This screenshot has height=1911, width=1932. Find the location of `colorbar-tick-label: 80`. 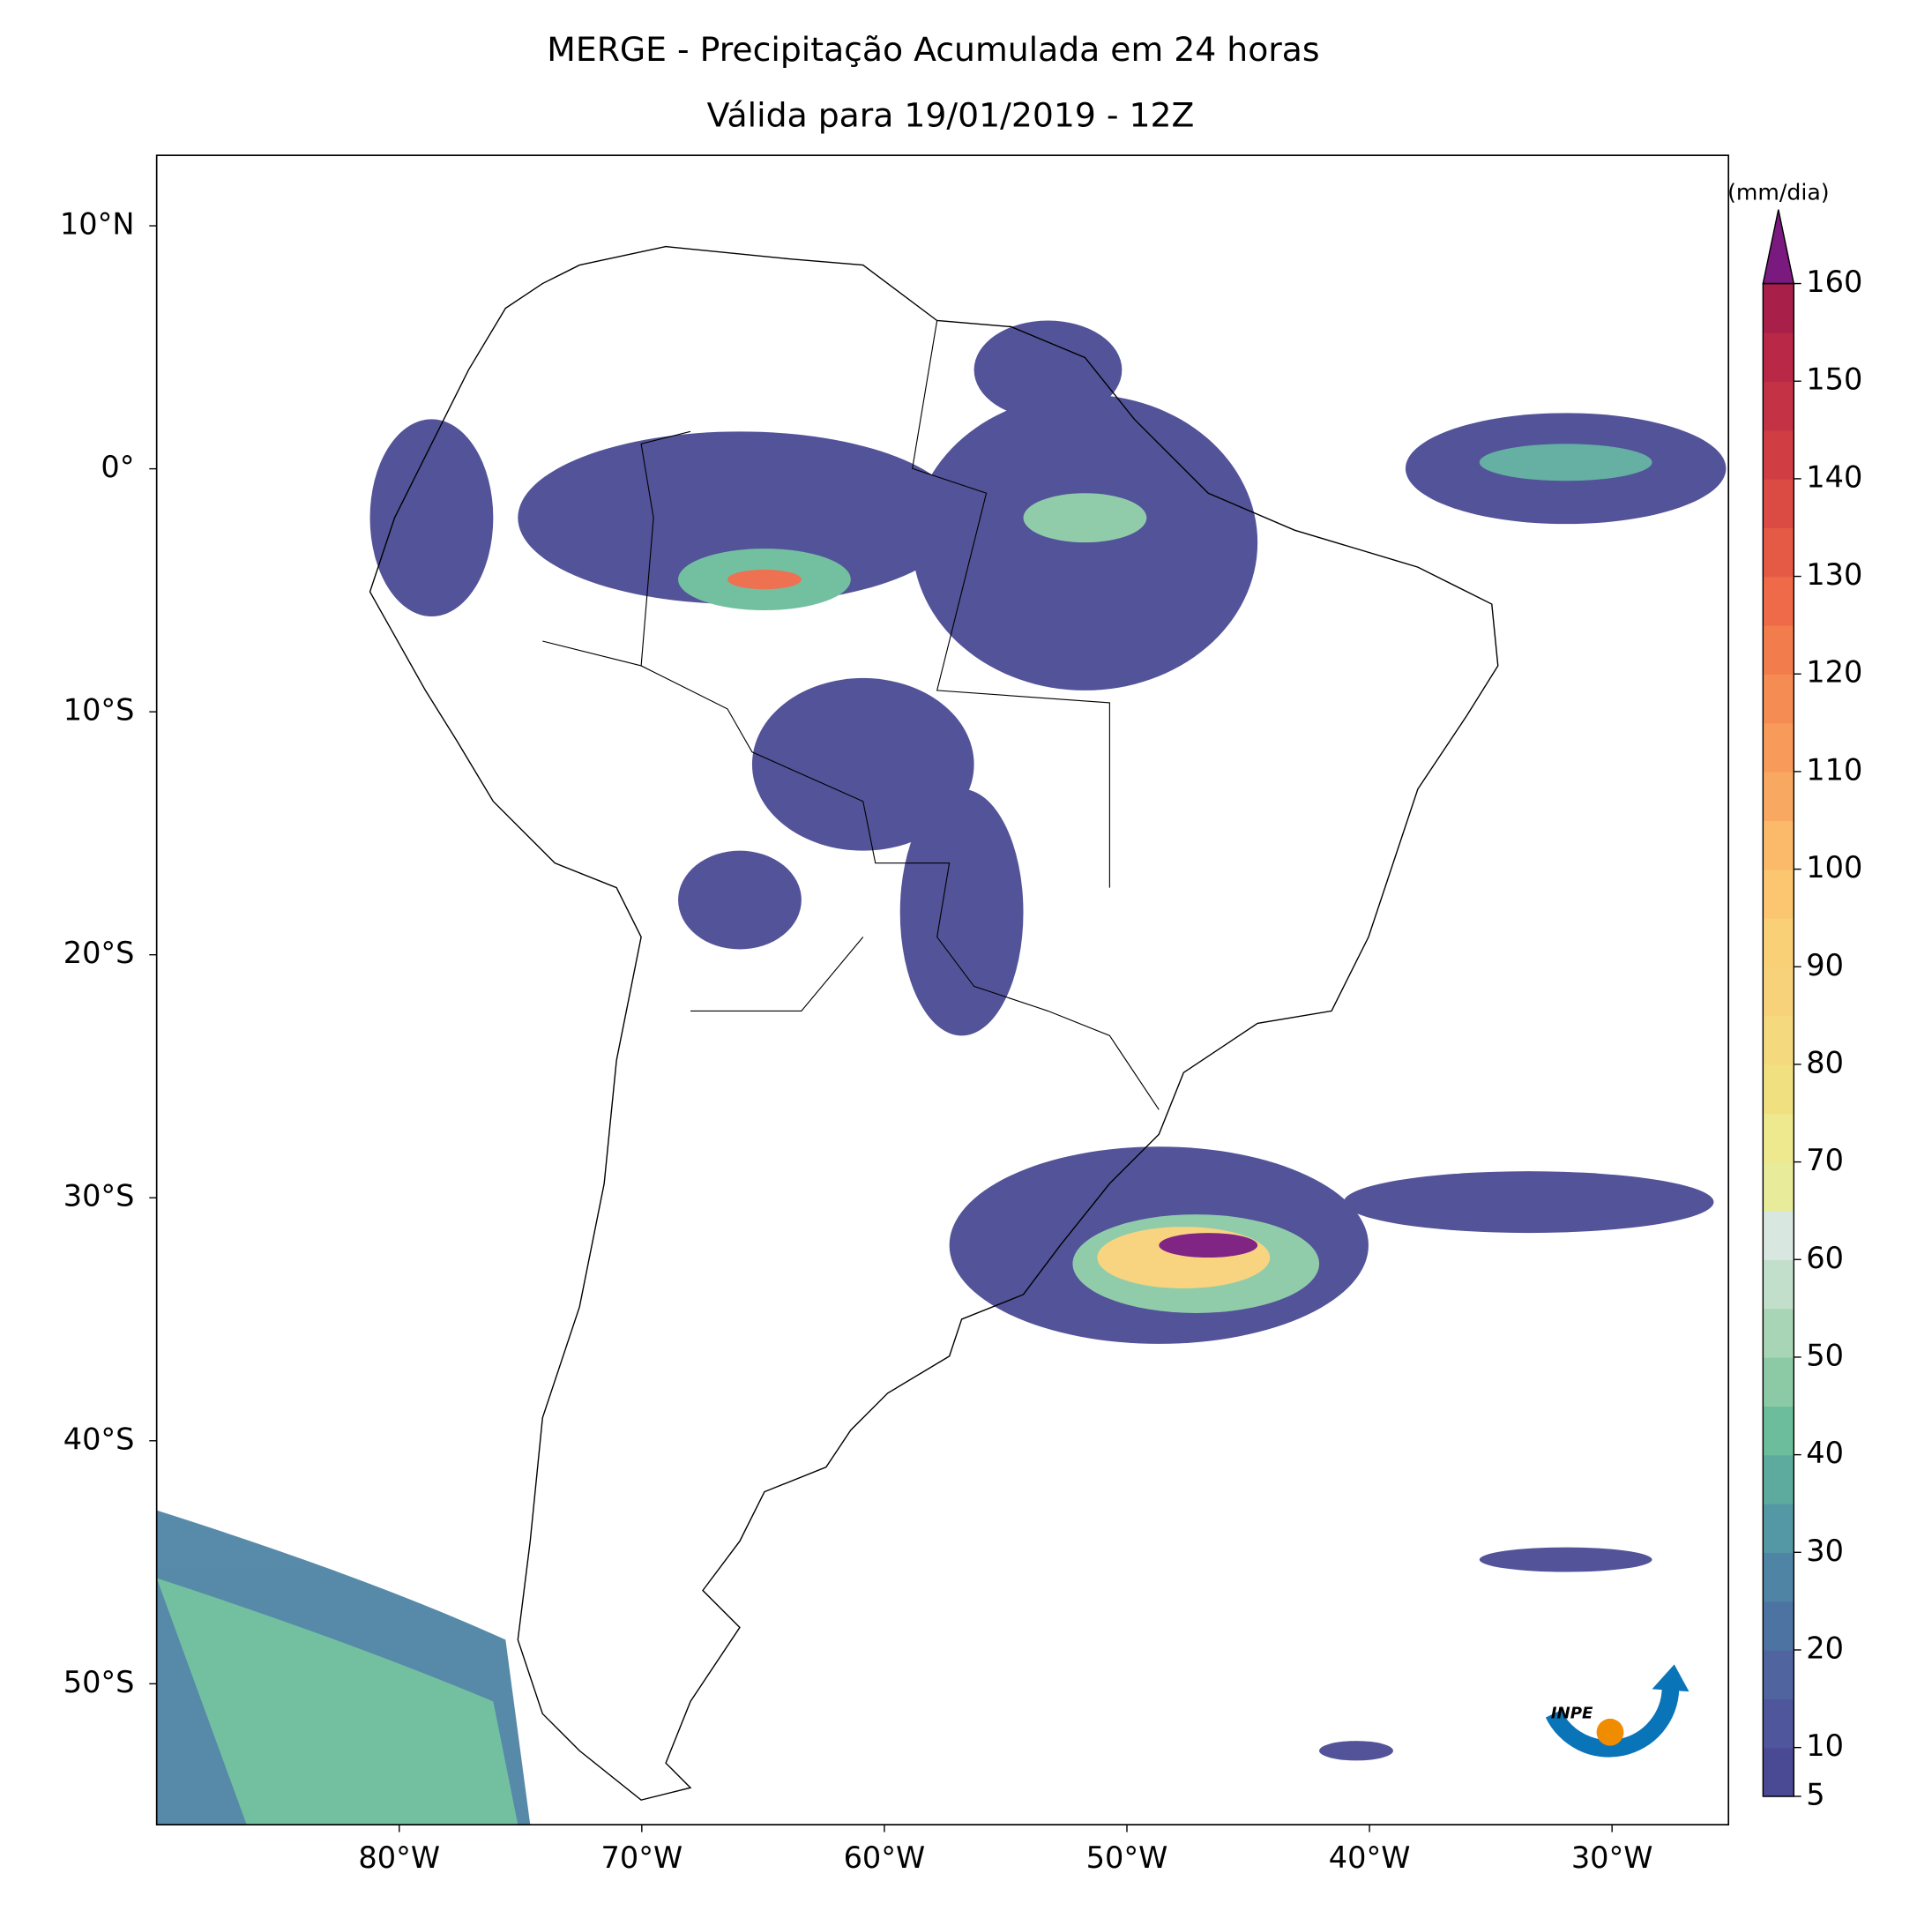

colorbar-tick-label: 80 is located at coordinates (1825, 1062).